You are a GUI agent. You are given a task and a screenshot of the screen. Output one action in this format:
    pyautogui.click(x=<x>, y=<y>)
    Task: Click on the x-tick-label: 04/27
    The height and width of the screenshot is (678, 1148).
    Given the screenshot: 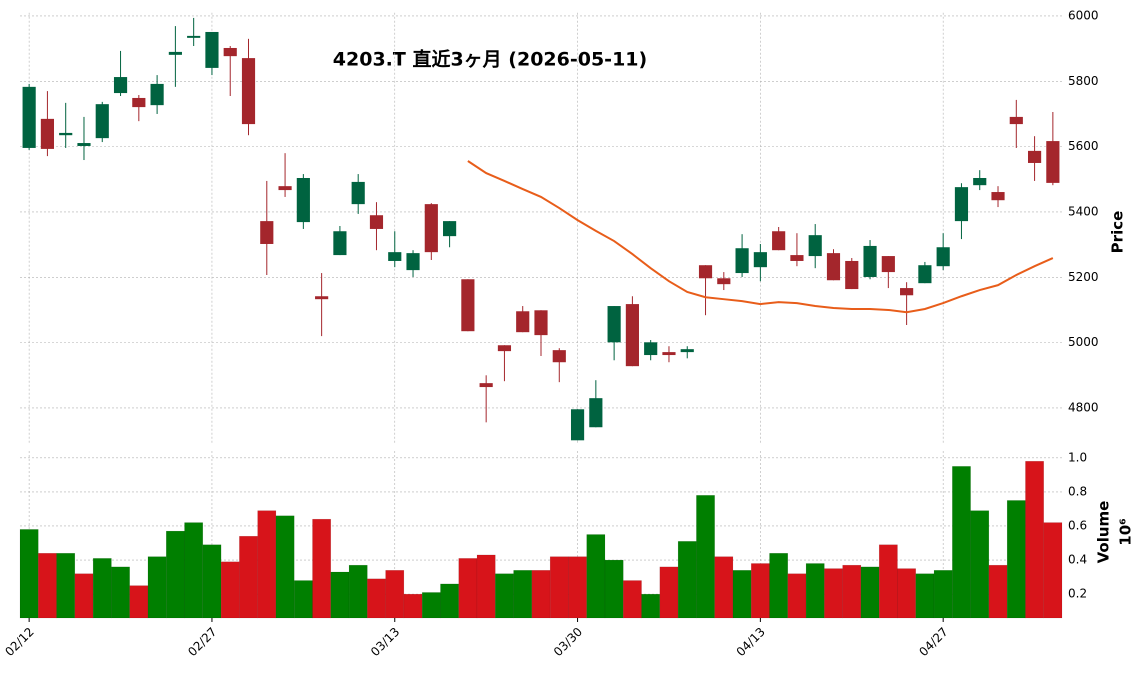 What is the action you would take?
    pyautogui.click(x=933, y=642)
    